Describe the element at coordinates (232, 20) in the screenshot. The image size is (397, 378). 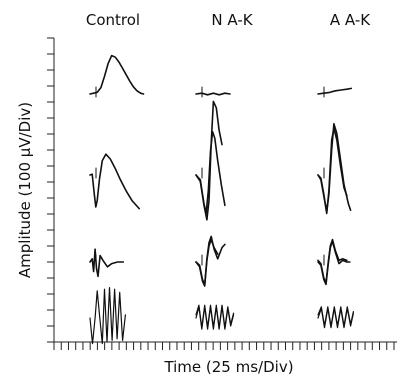
I see `column-label-n-a-k: N A-K` at that location.